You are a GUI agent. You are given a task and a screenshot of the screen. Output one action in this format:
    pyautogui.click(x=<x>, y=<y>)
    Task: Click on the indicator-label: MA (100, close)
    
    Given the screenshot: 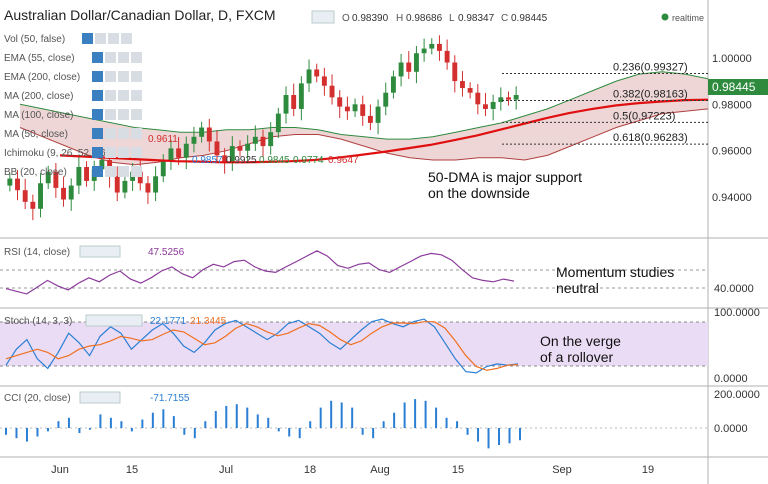 What is the action you would take?
    pyautogui.click(x=38, y=115)
    